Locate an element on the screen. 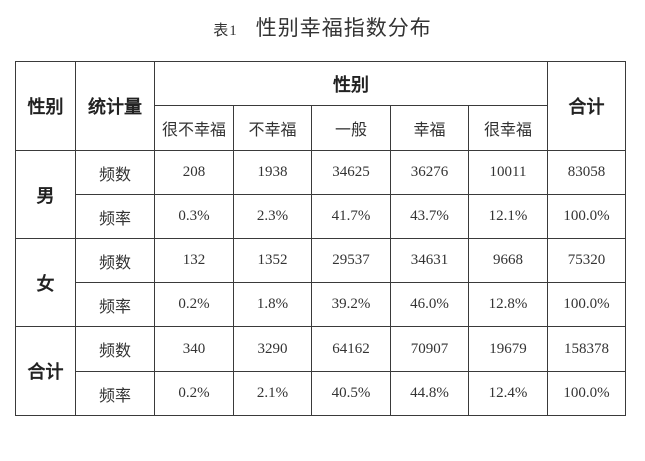  header-level: 很幸福 is located at coordinates (508, 128).